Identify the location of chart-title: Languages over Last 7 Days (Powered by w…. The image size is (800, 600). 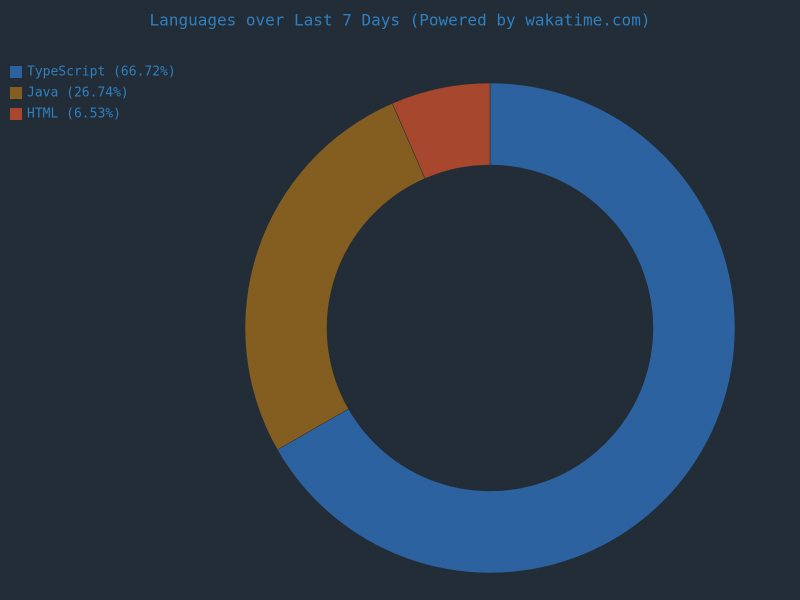
(400, 20).